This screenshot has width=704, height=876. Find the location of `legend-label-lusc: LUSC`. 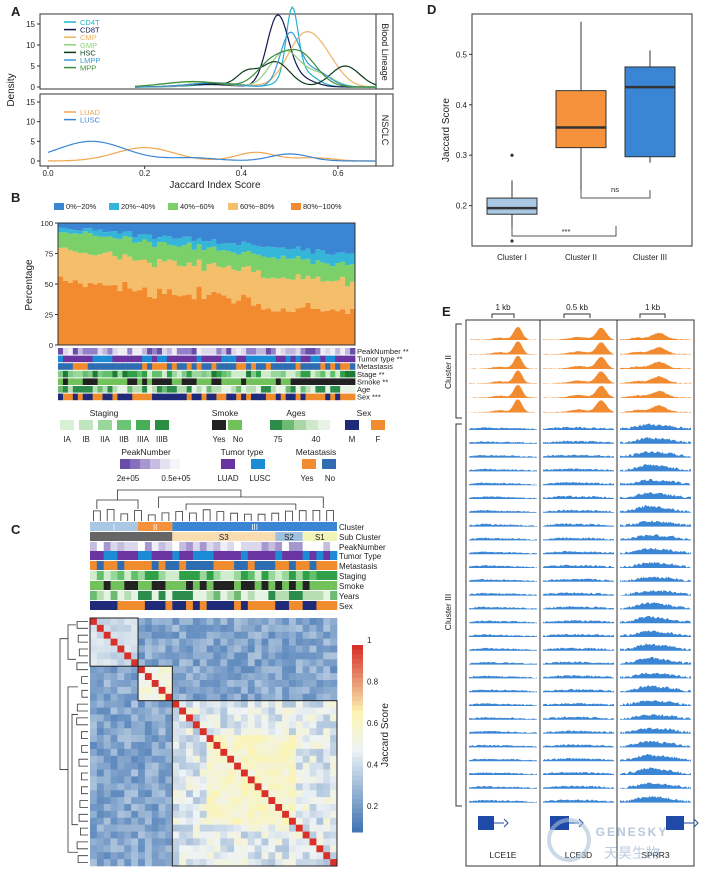

legend-label-lusc: LUSC is located at coordinates (90, 120).